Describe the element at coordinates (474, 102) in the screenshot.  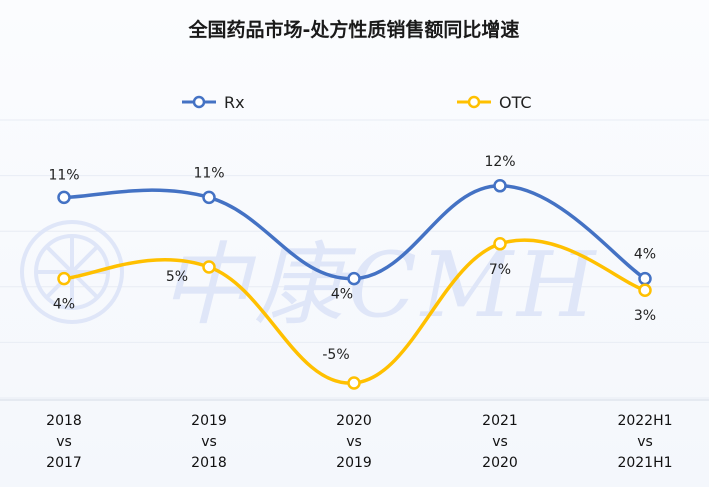
I see `legend-marker-otc` at that location.